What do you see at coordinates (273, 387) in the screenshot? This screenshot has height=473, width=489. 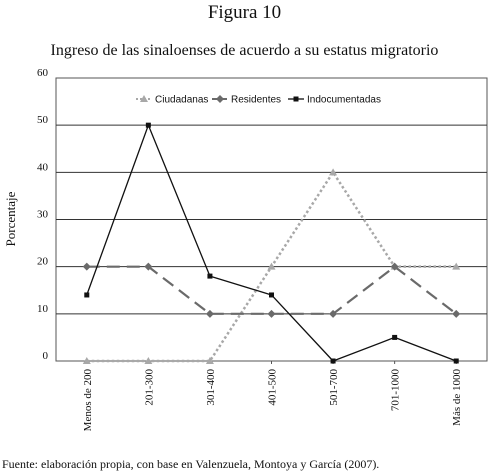 I see `x-tick-label: 401-500` at bounding box center [273, 387].